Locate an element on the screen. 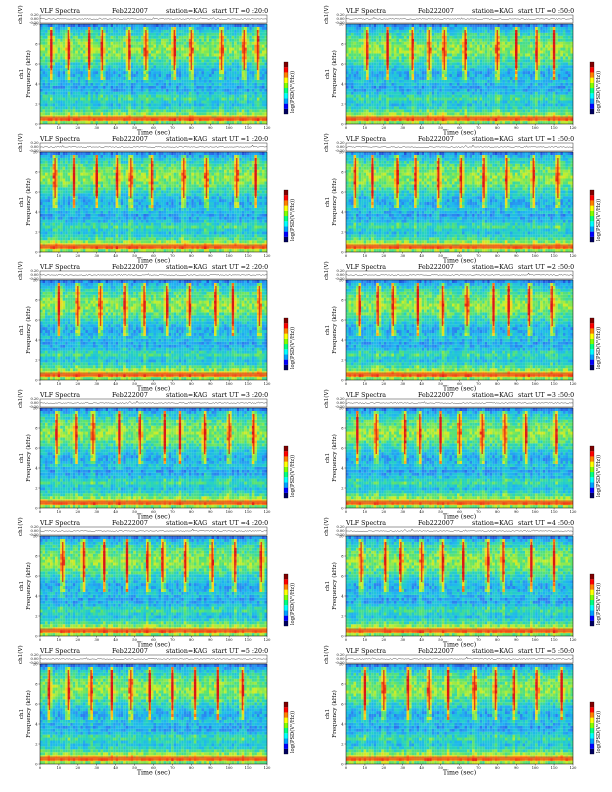  frequency-tick-label: 10 is located at coordinates (35, 280).